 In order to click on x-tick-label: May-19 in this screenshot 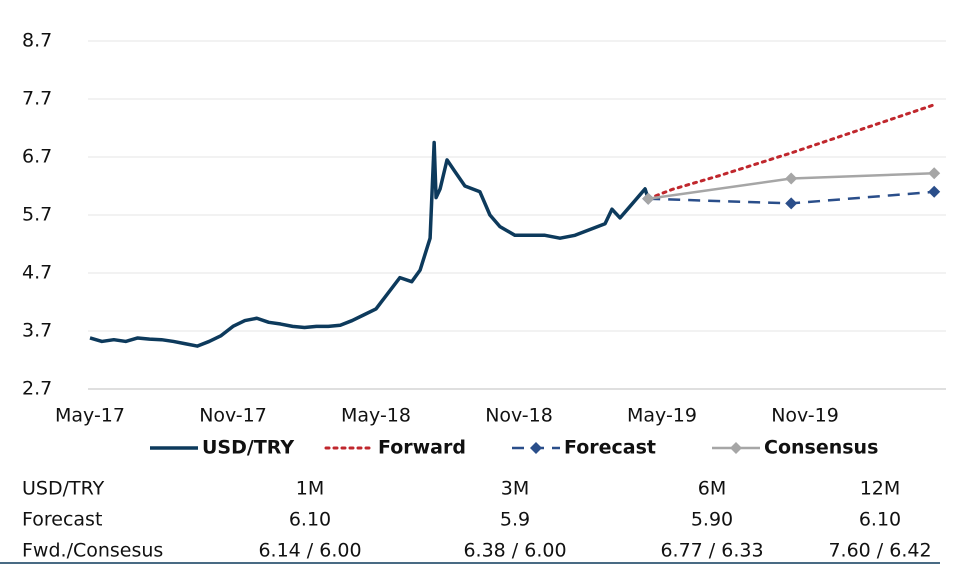, I will do `click(662, 416)`.